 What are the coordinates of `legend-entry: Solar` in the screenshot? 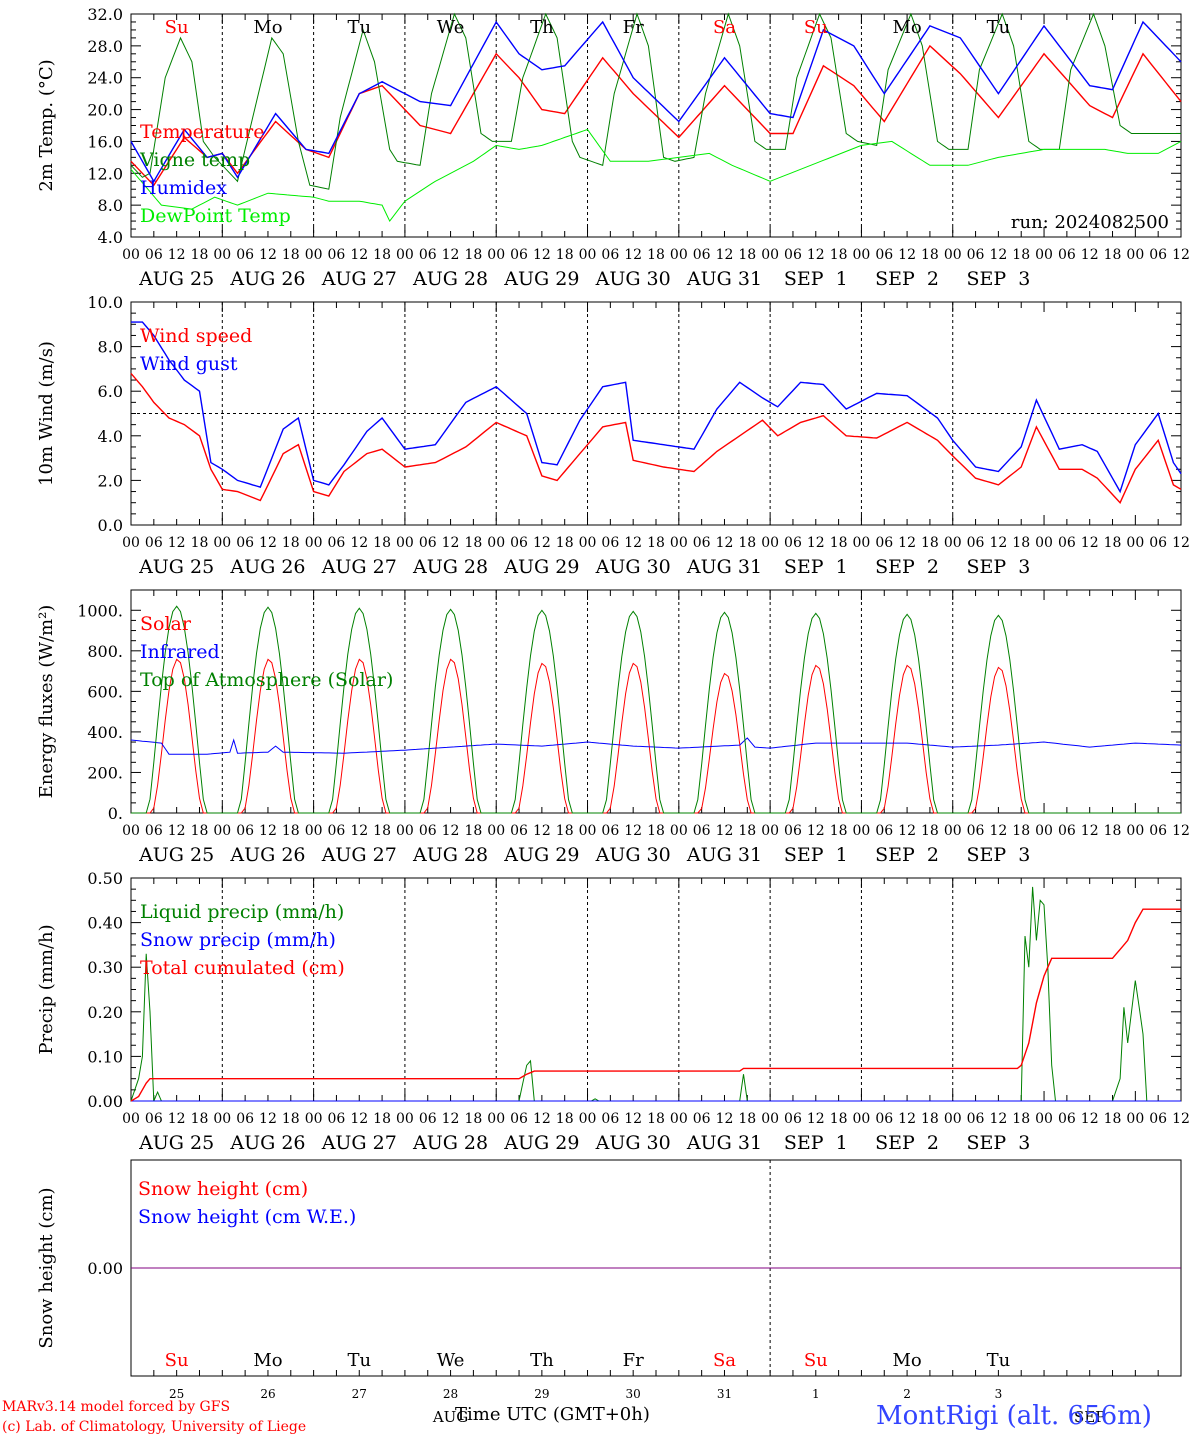 It's located at (166, 624).